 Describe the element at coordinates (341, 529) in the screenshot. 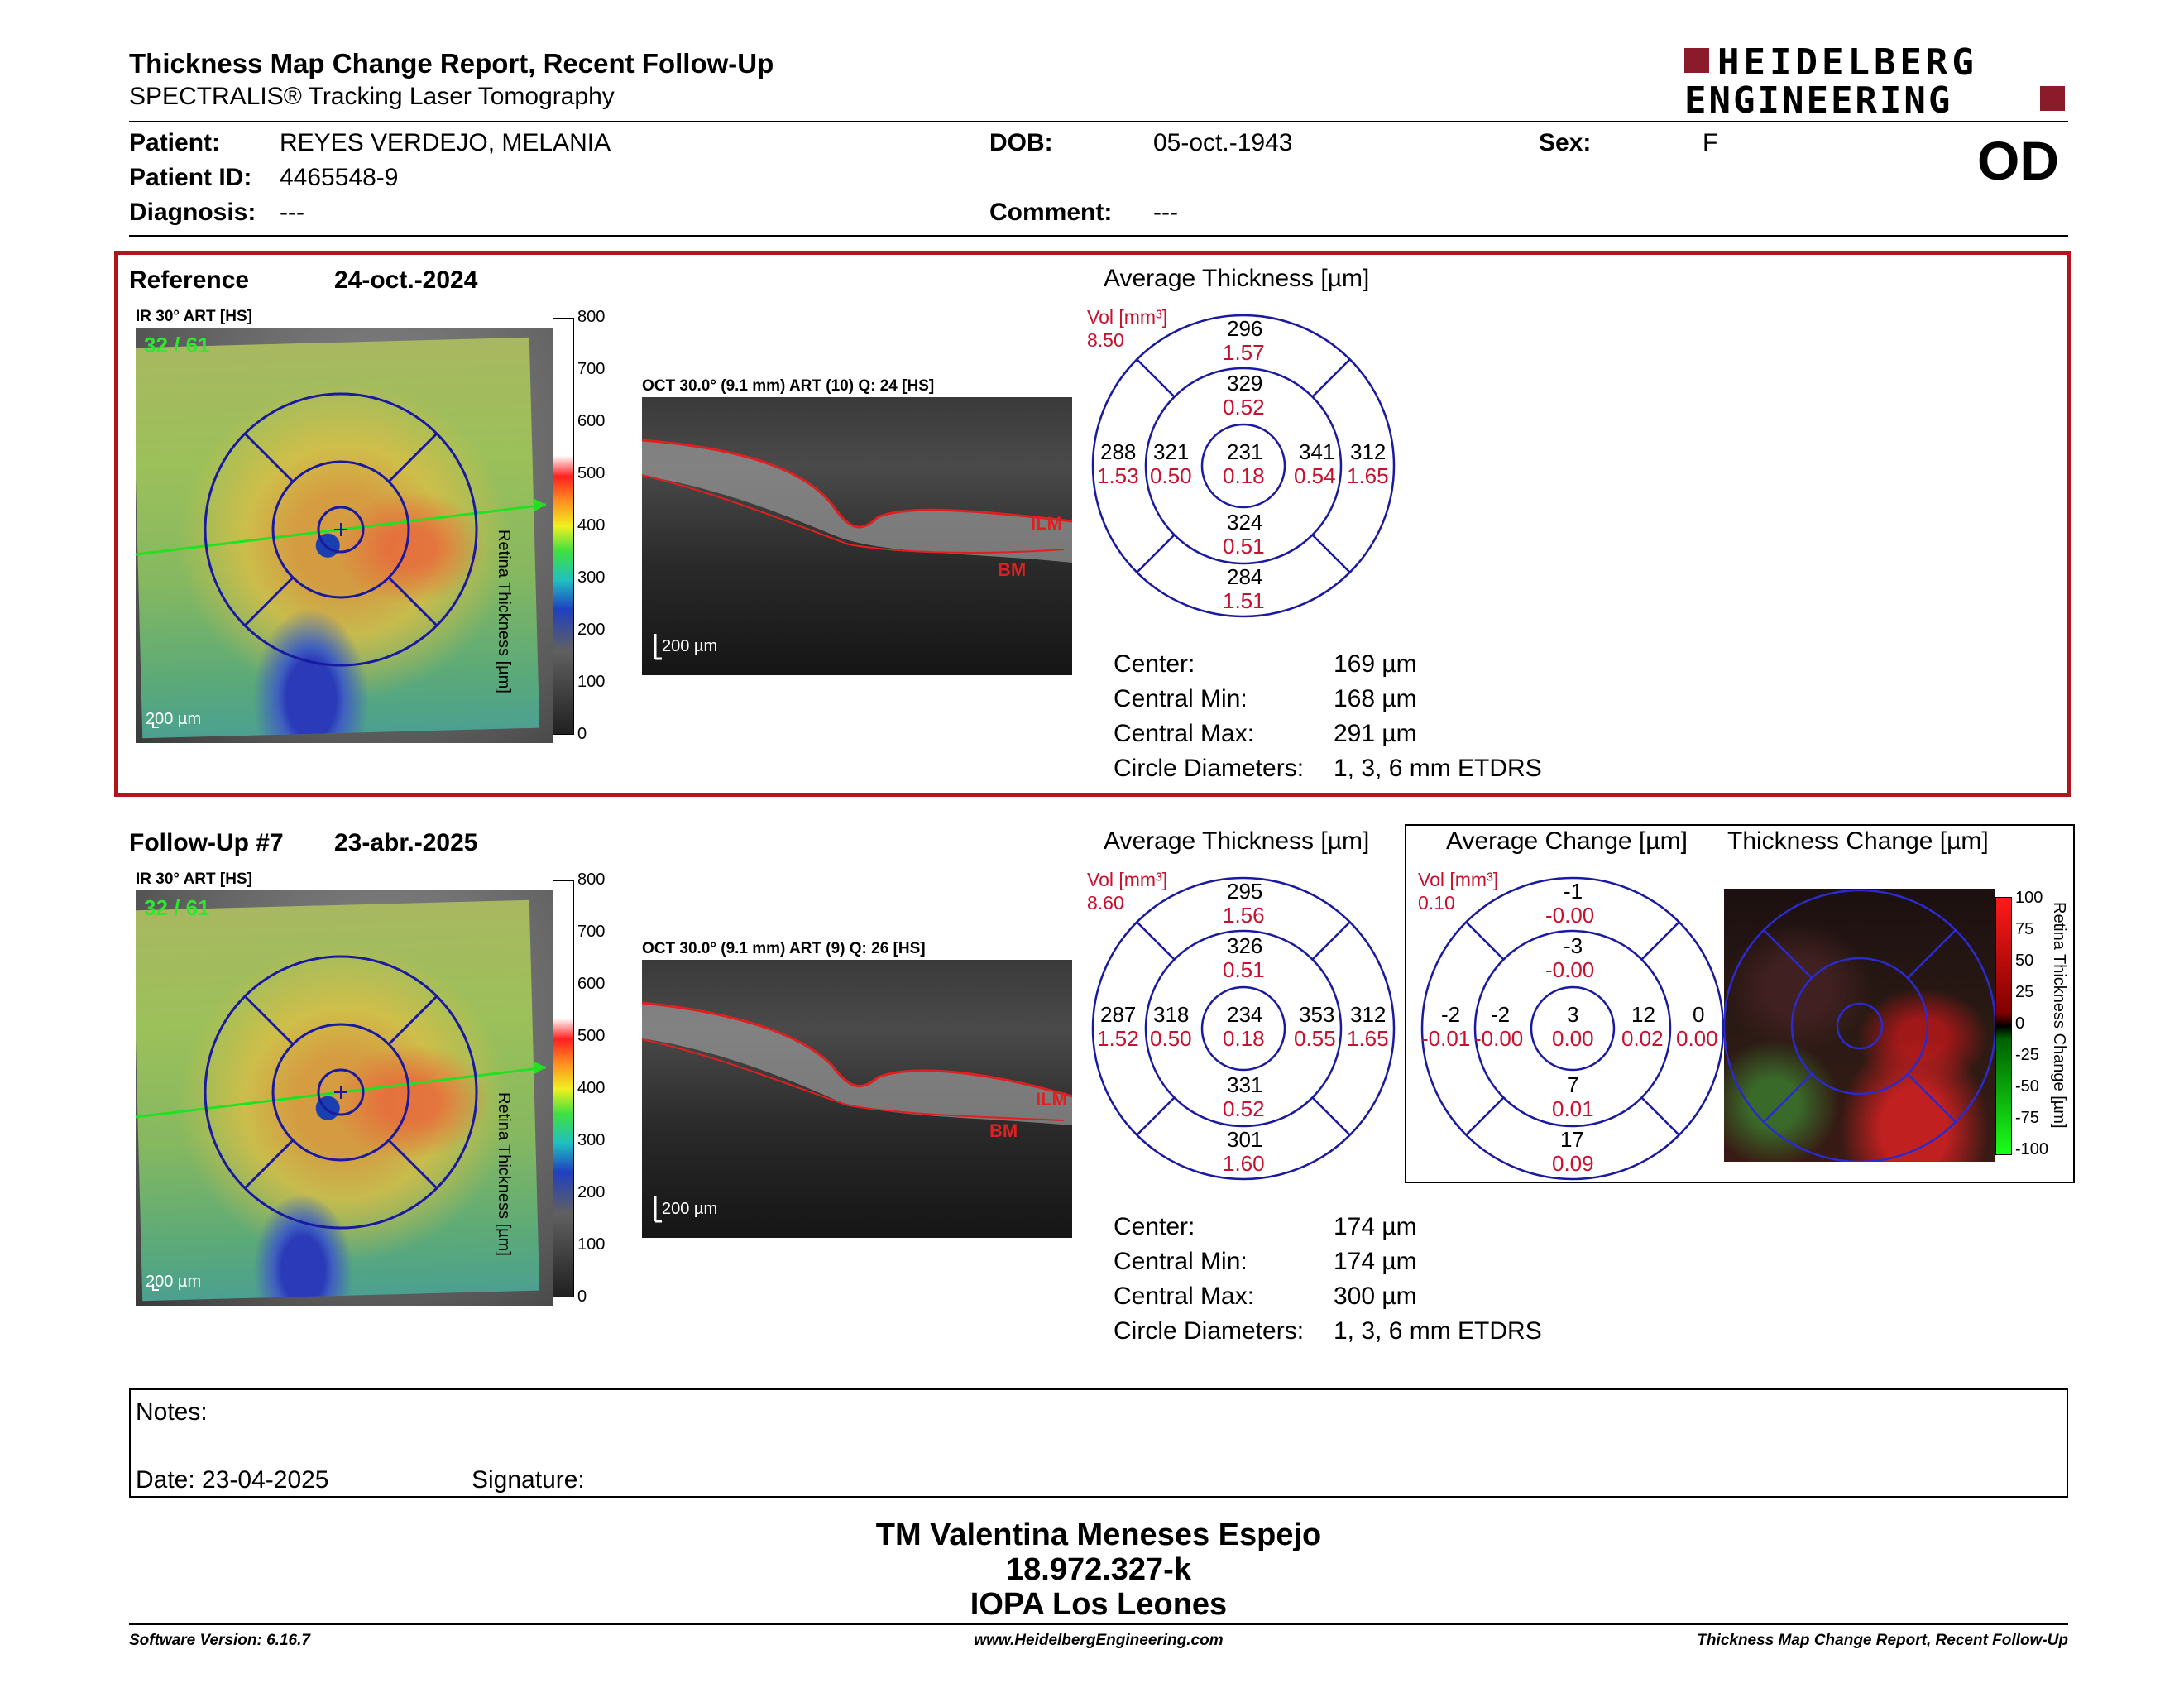

I see `ref-etdrs-overlay` at that location.